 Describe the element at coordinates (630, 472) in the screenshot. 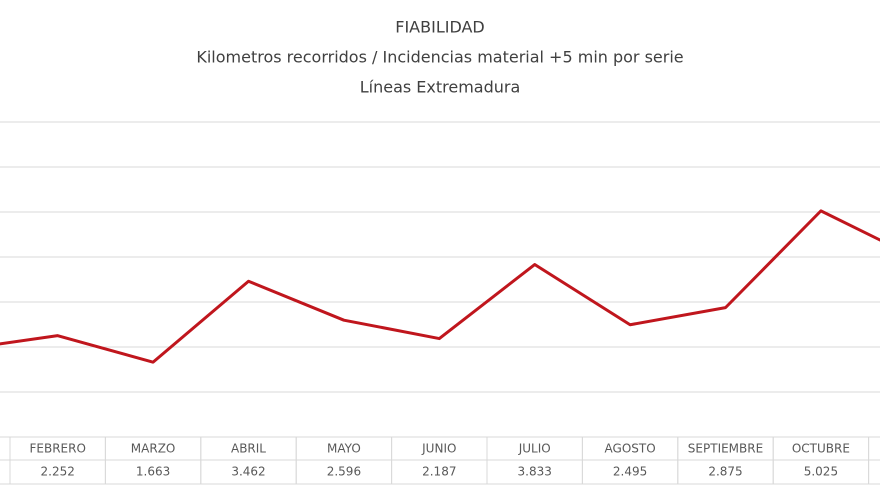

I see `value-label: 2.495` at that location.